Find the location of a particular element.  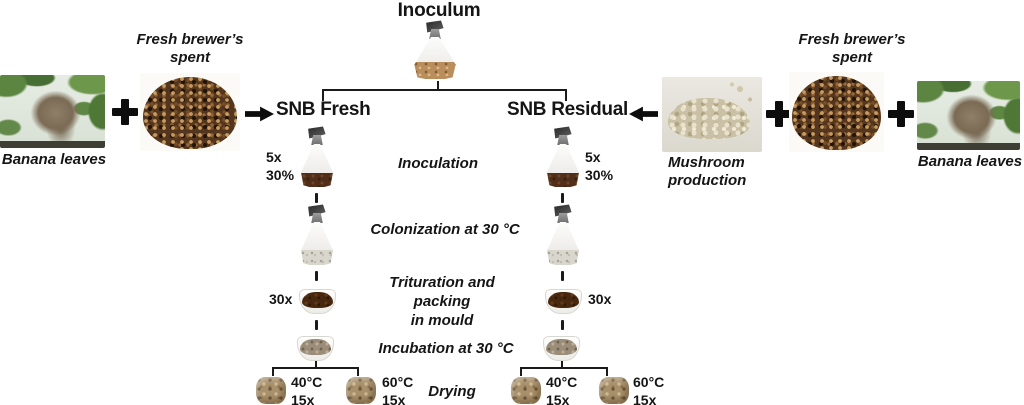

mushroom-pile-art is located at coordinates (709, 118).